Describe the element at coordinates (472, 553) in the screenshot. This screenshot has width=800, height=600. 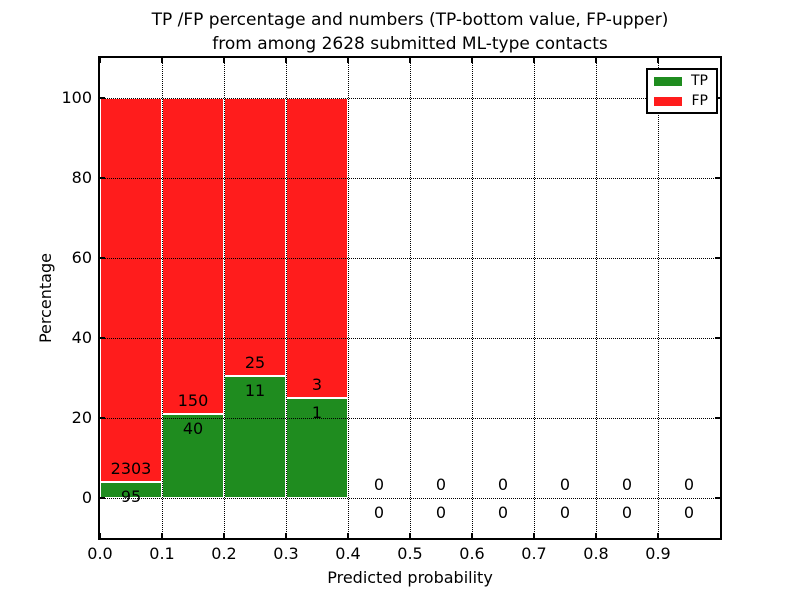
I see `x-tick-label: 0.6` at that location.